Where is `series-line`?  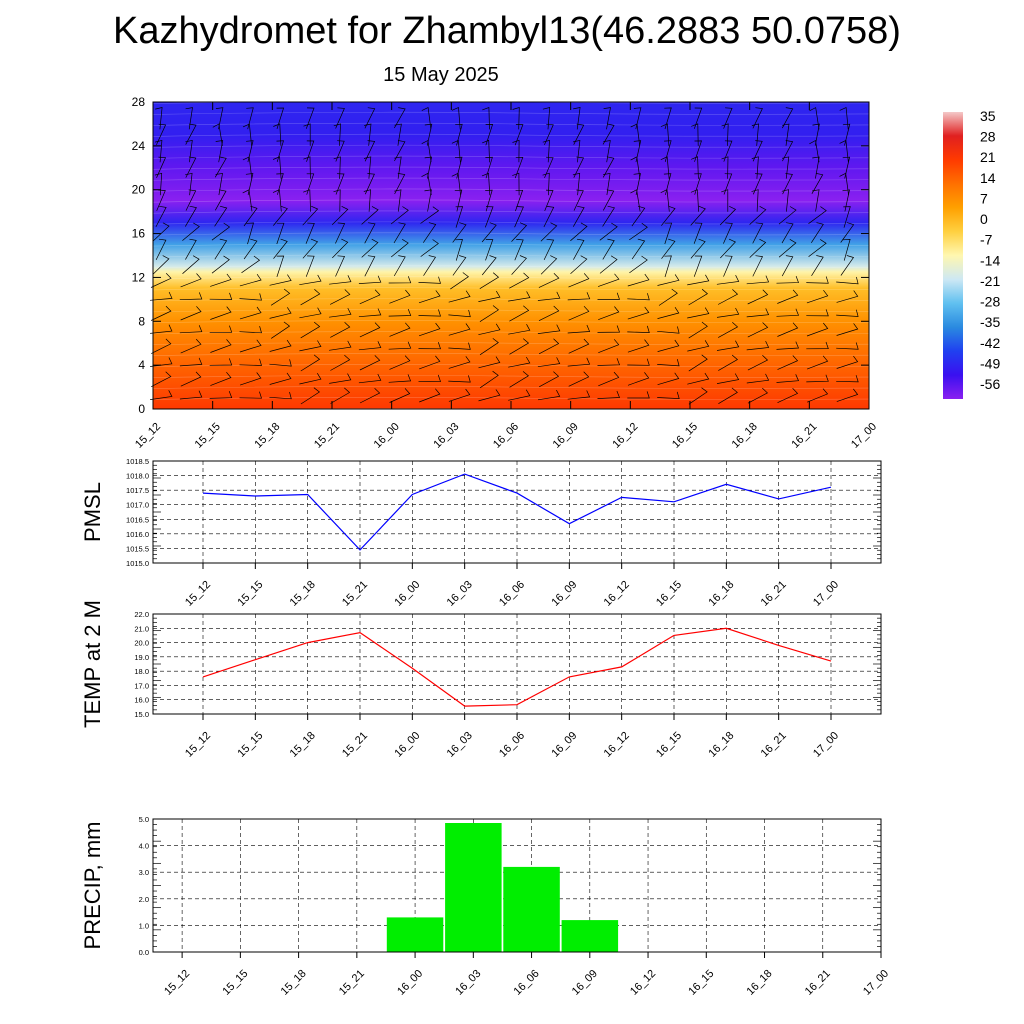 series-line is located at coordinates (517, 667).